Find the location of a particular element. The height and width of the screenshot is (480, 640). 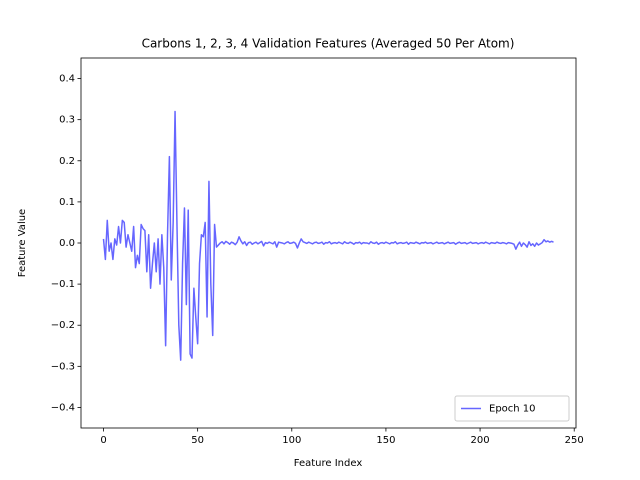

y-tick-label: 0.1 is located at coordinates (67, 202).